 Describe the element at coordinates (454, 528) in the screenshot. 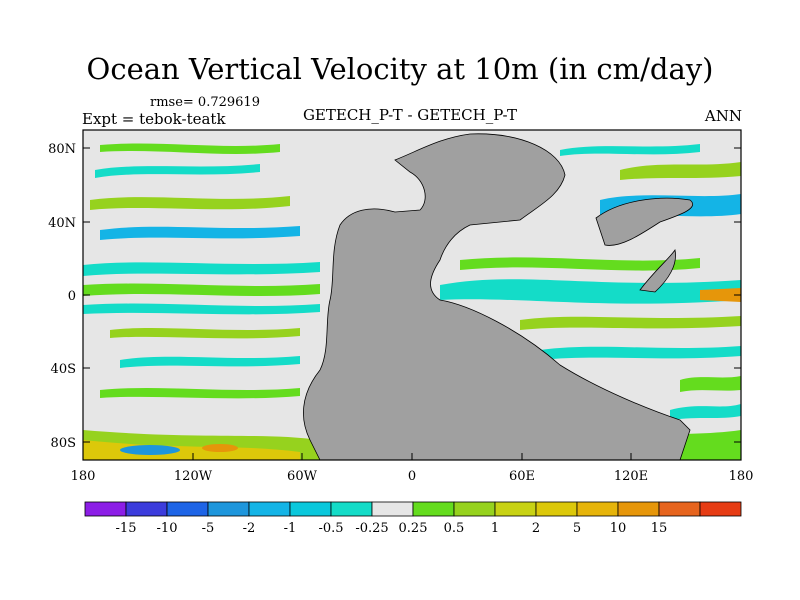

I see `colorbar-label: 0.5` at that location.